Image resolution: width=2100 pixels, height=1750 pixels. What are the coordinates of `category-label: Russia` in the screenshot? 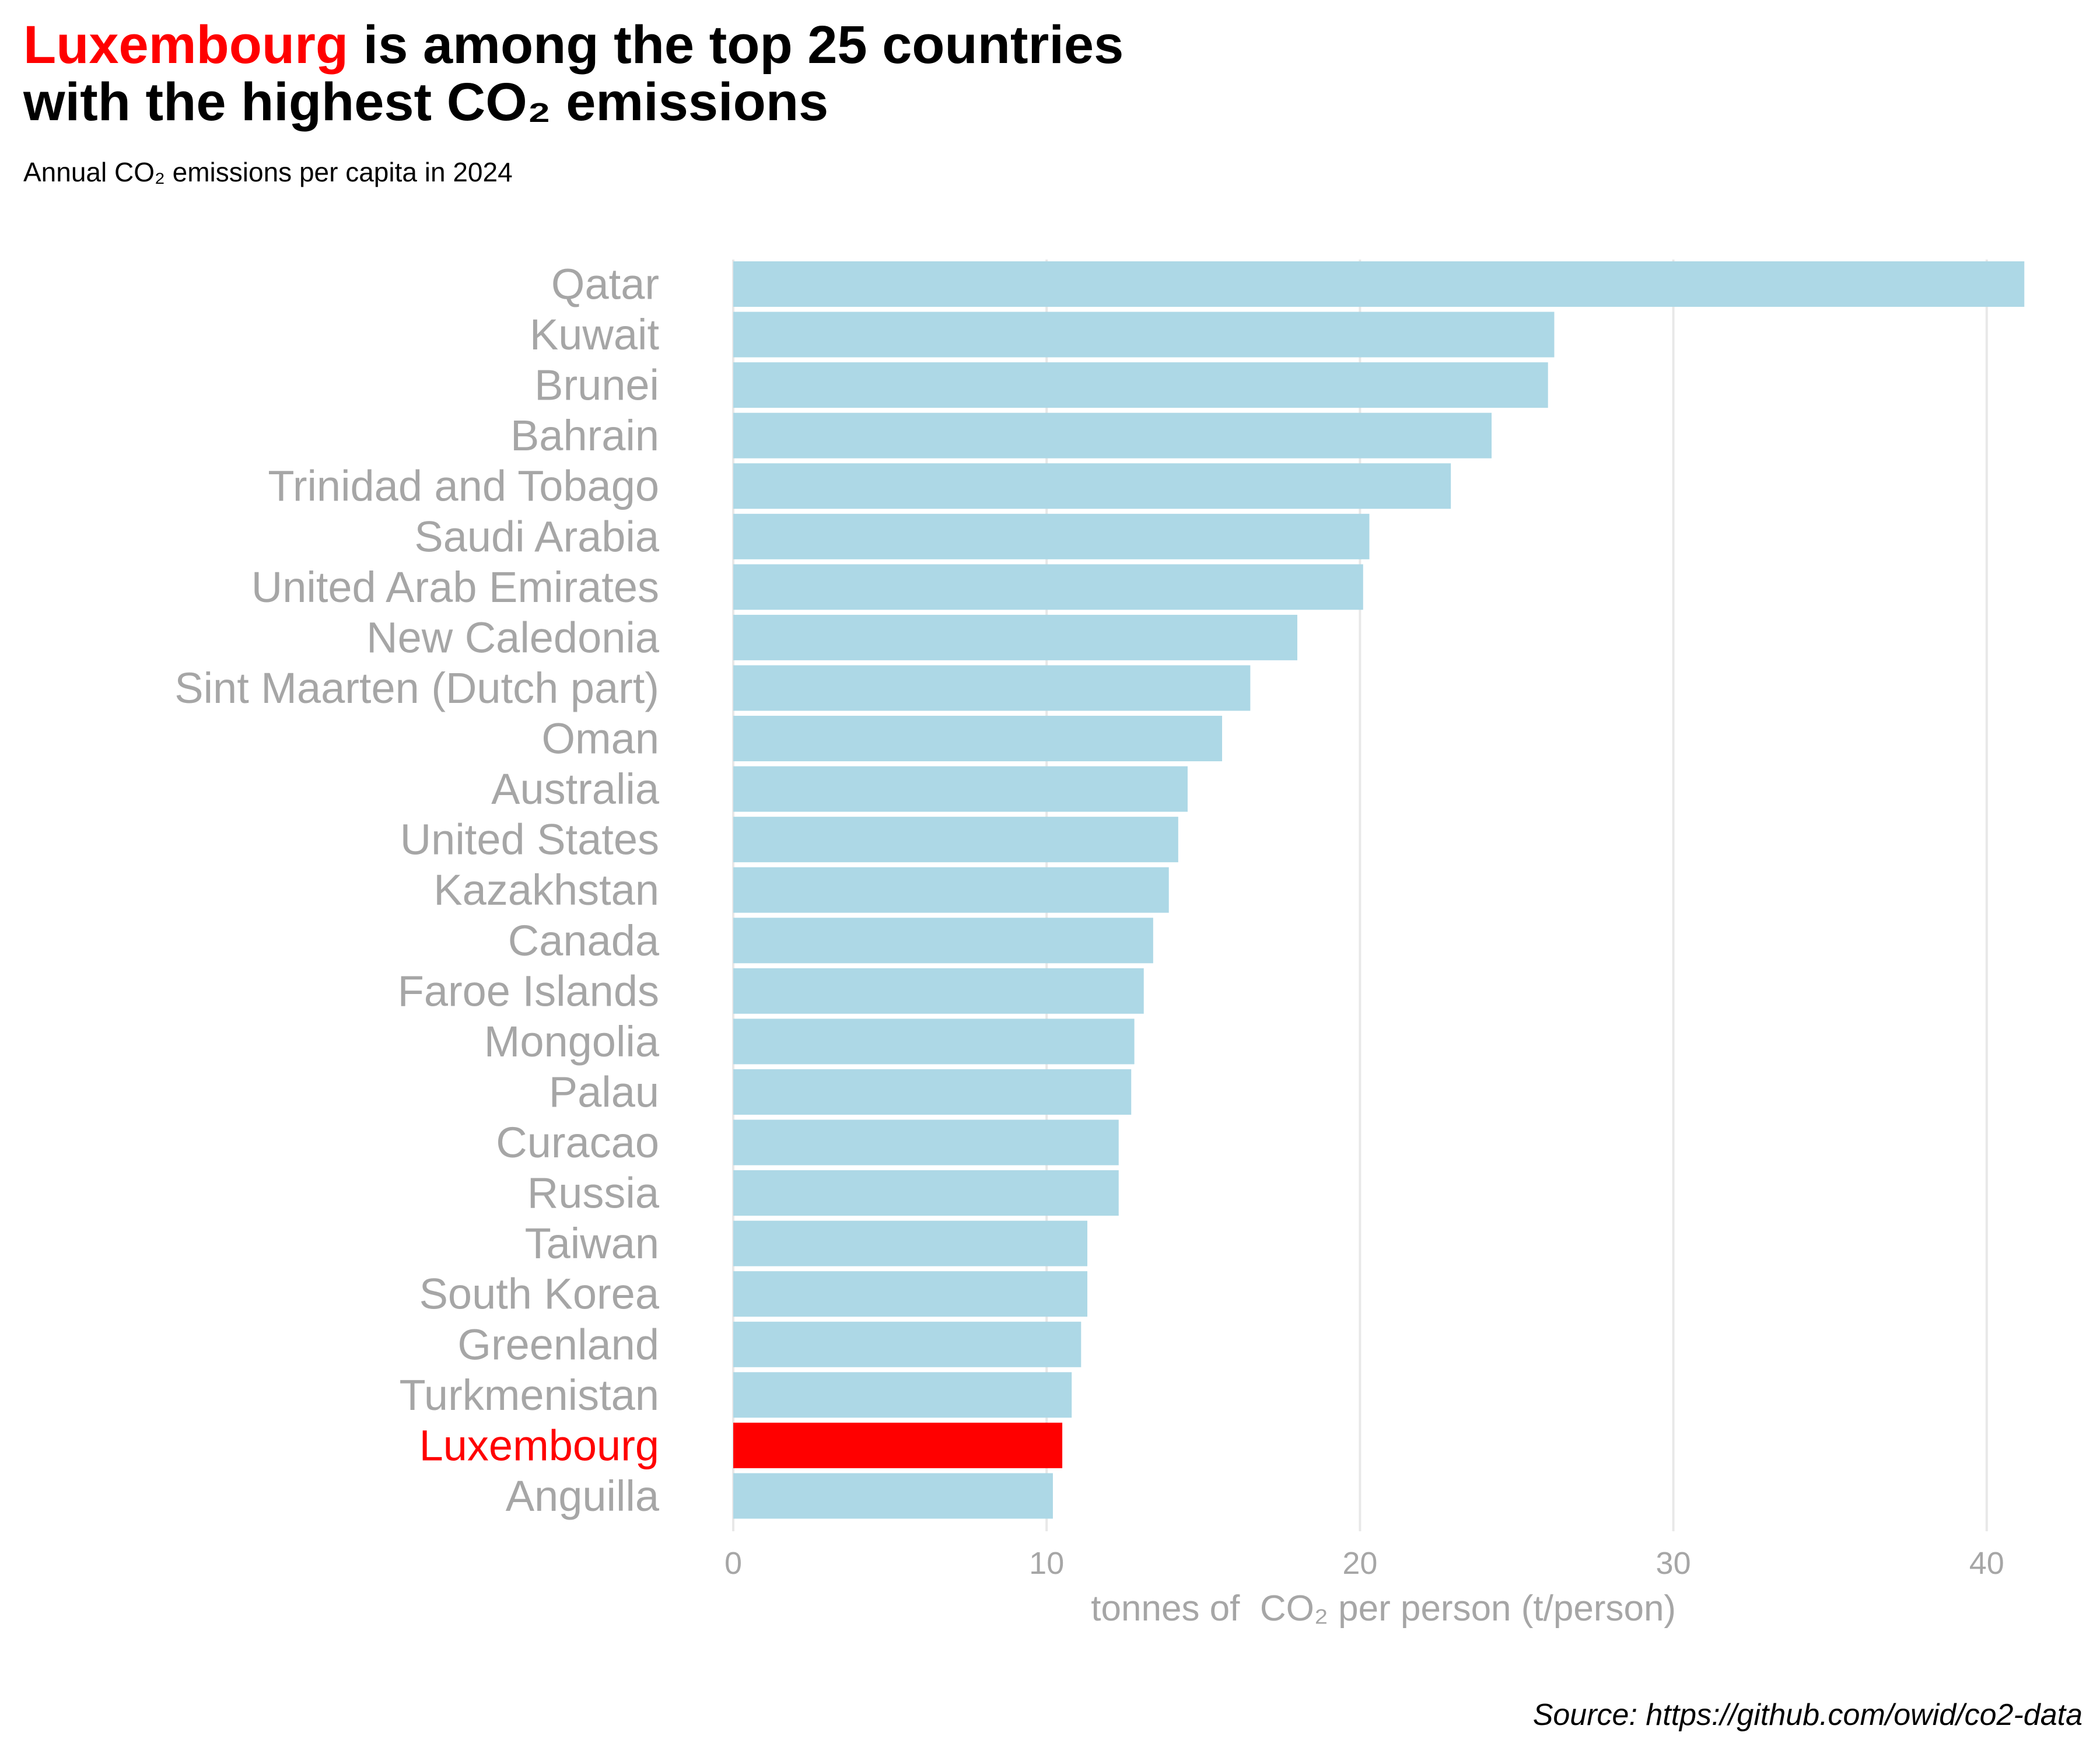 It's located at (593, 1193).